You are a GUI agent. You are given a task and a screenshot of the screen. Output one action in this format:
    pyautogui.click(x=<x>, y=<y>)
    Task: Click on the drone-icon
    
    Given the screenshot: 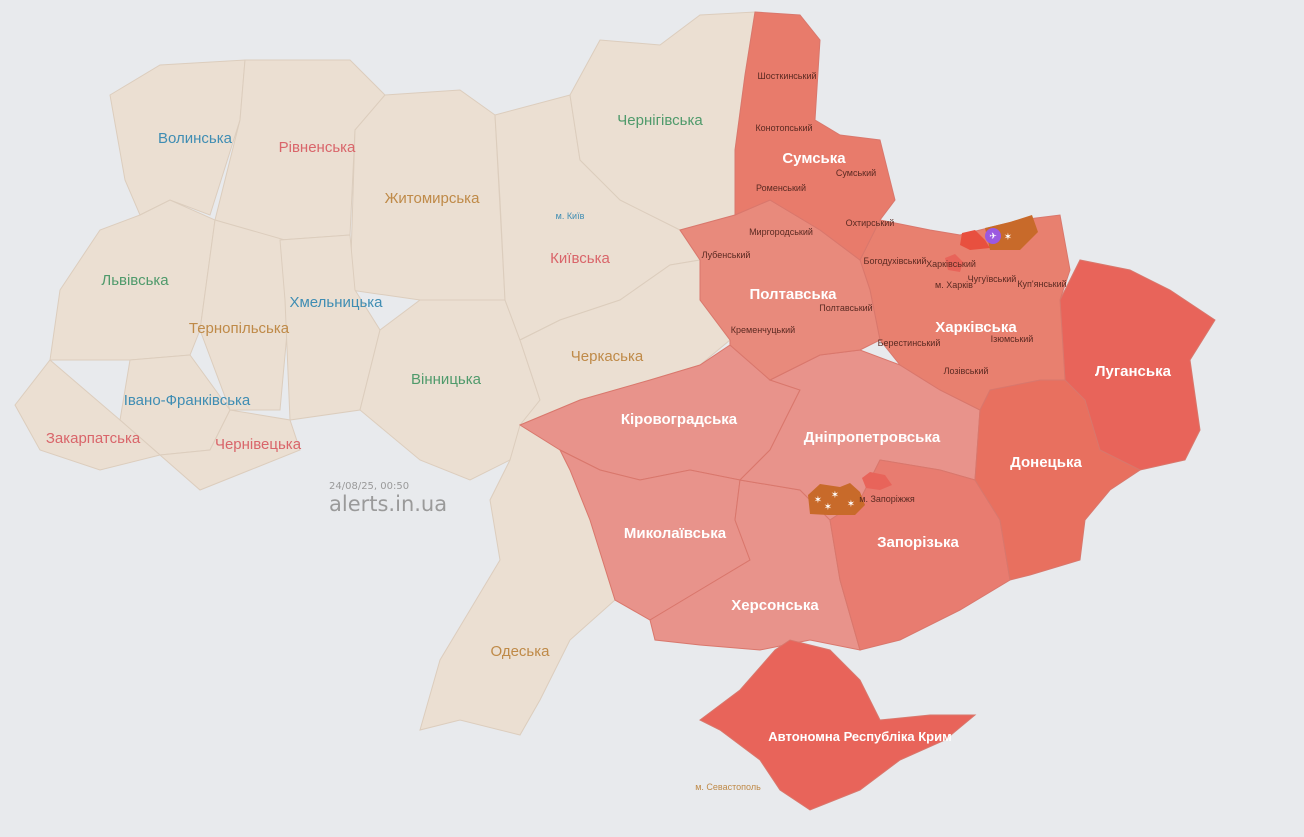 What is the action you would take?
    pyautogui.click(x=993, y=236)
    